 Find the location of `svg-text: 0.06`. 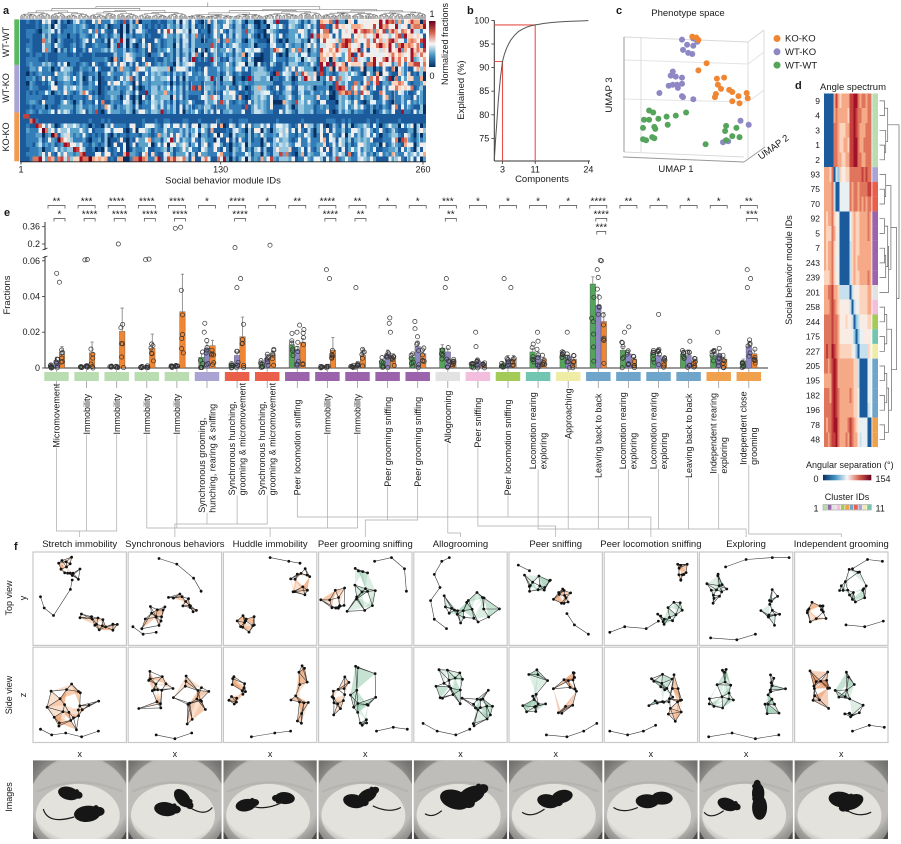

svg-text: 0.06 is located at coordinates (31, 261).